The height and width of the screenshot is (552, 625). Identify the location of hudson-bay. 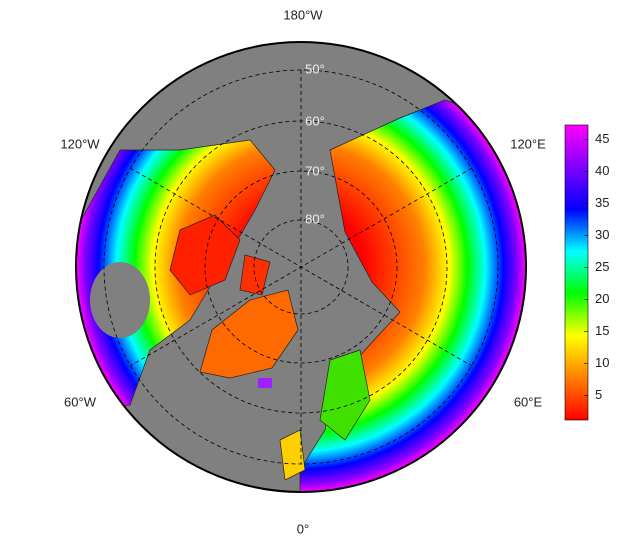
(120, 300).